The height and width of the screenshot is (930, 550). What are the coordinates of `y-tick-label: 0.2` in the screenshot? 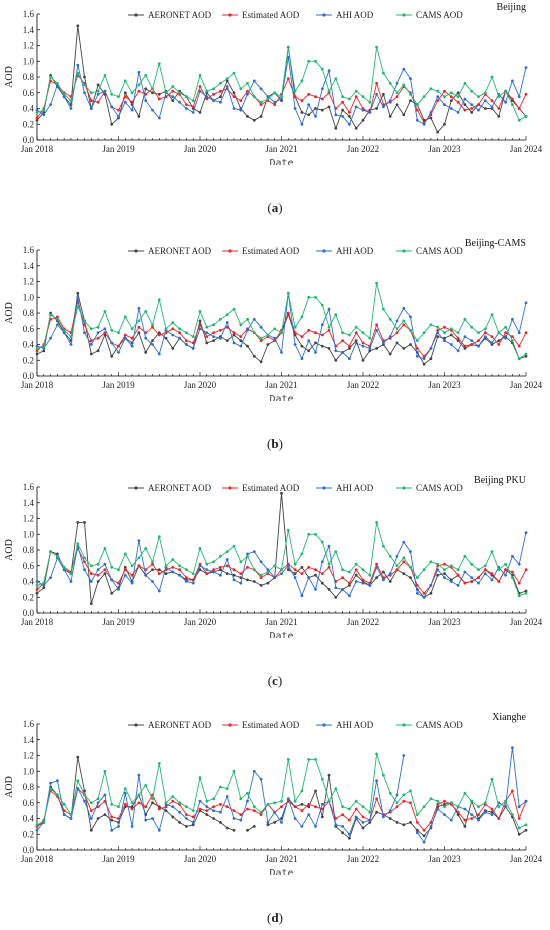 It's located at (28, 834).